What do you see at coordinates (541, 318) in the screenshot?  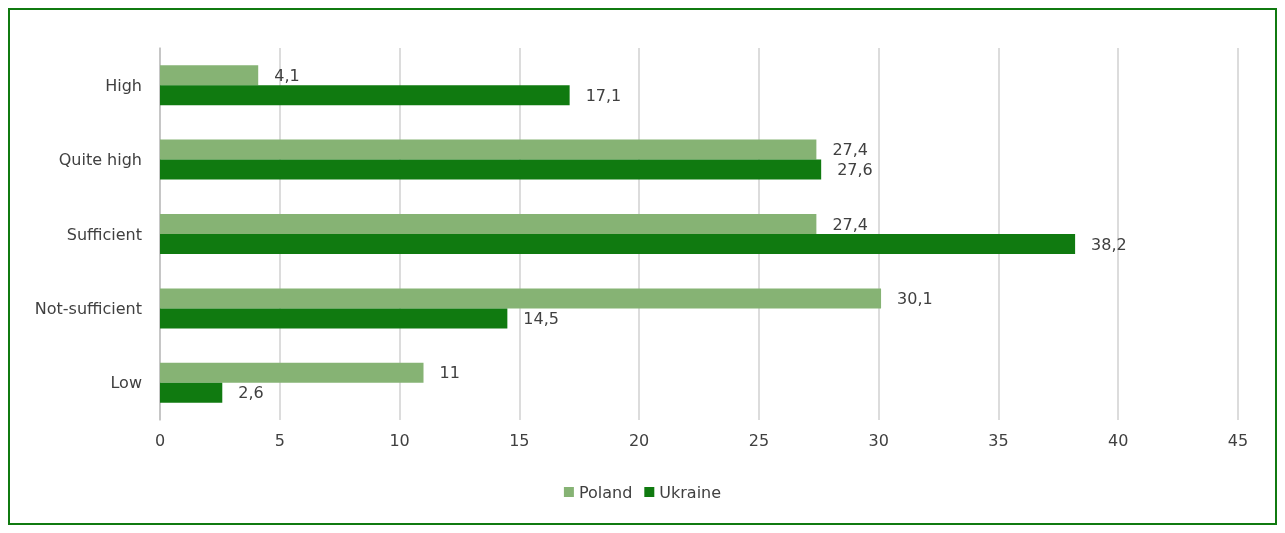 I see `data-label: 14,5` at bounding box center [541, 318].